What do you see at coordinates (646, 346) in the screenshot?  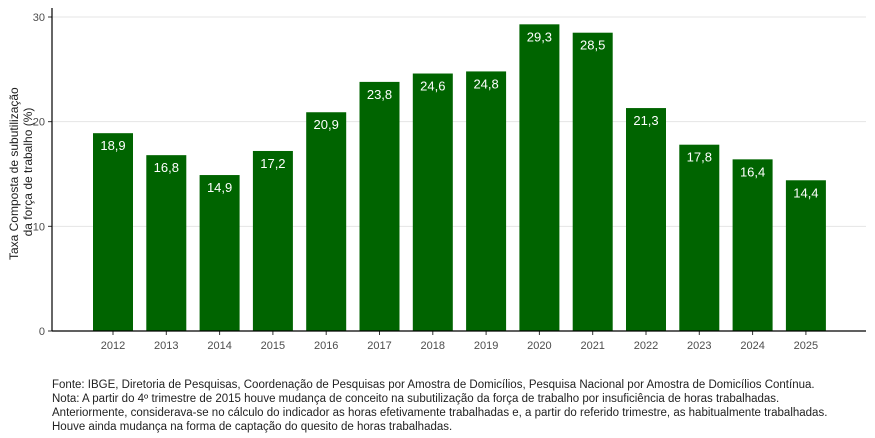 I see `x-tick-label-2022: 2022` at bounding box center [646, 346].